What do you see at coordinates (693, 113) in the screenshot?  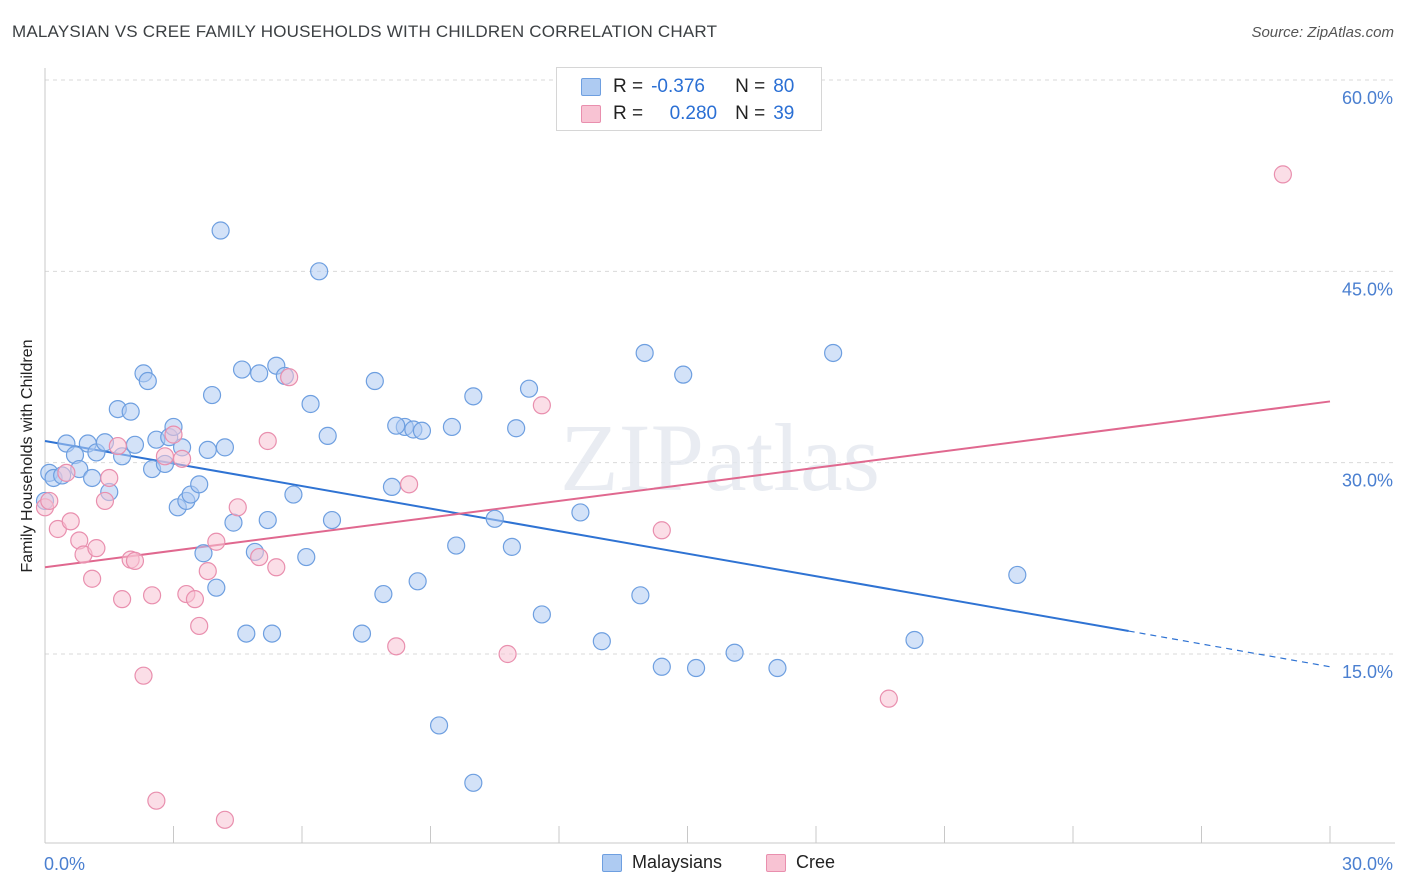 I see `r-value: 0.280` at bounding box center [693, 113].